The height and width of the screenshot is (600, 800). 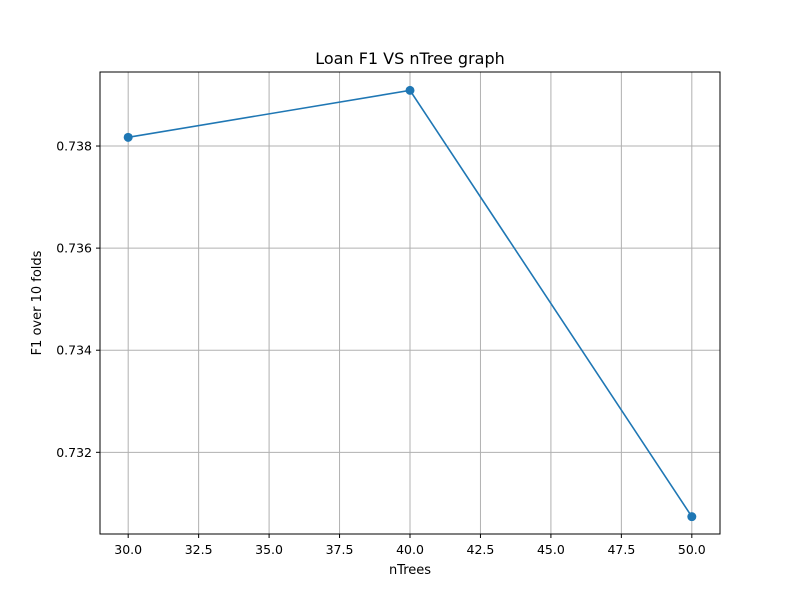 What do you see at coordinates (551, 549) in the screenshot?
I see `x-tick-label: 45.0` at bounding box center [551, 549].